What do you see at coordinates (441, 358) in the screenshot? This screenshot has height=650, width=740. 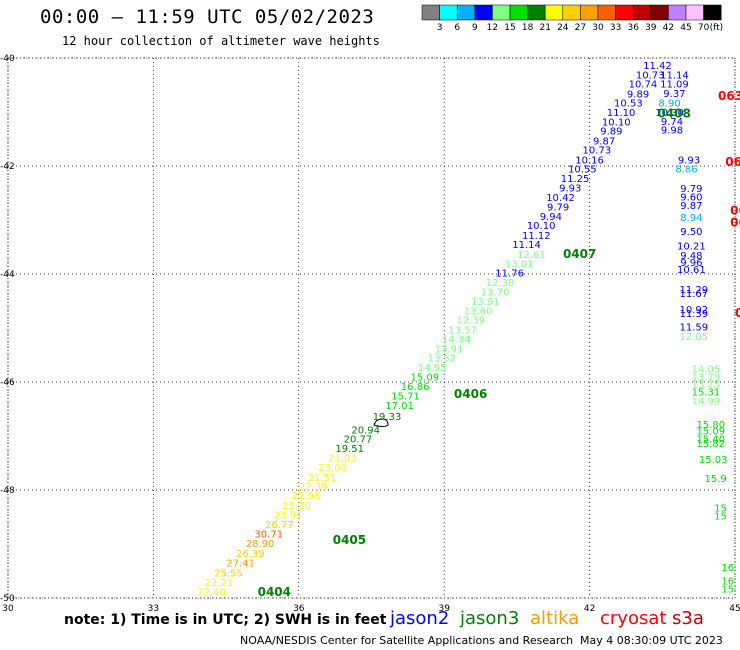 I see `wave-height-label: 13.52` at bounding box center [441, 358].